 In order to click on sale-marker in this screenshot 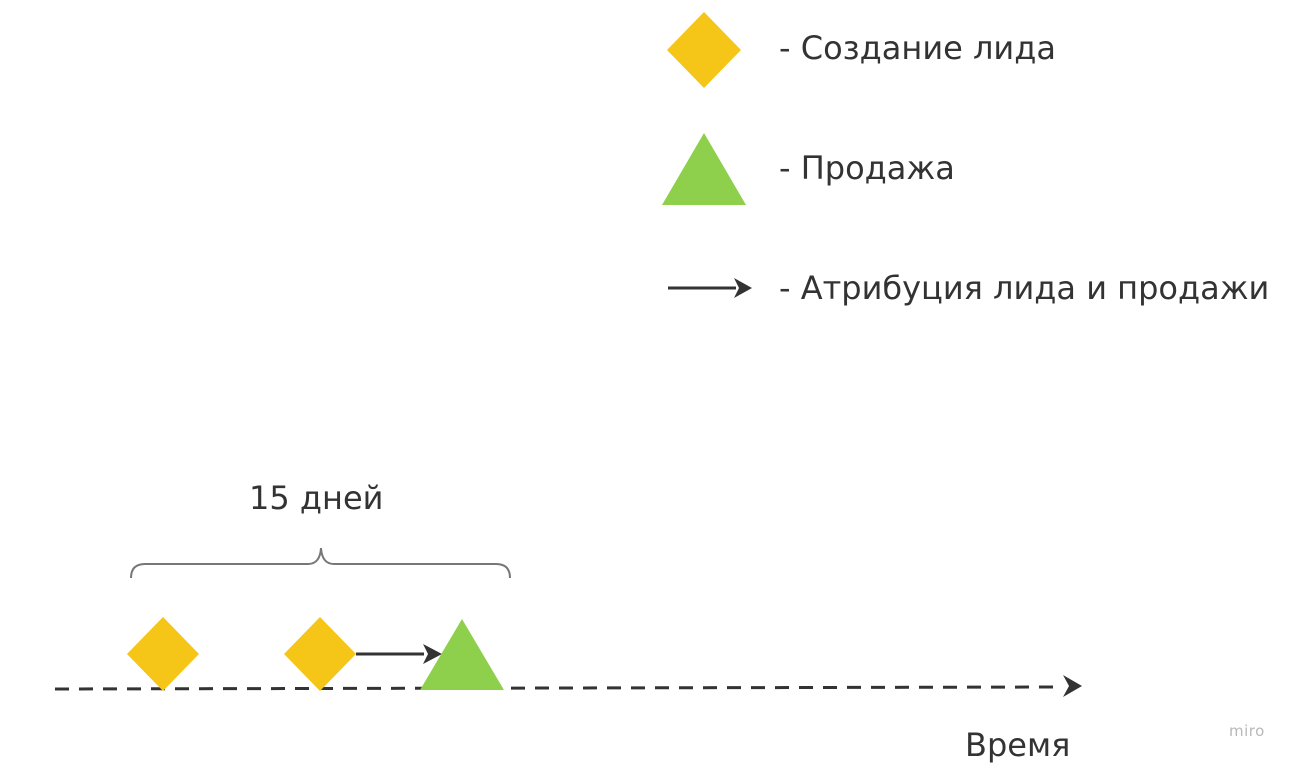, I will do `click(462, 654)`.